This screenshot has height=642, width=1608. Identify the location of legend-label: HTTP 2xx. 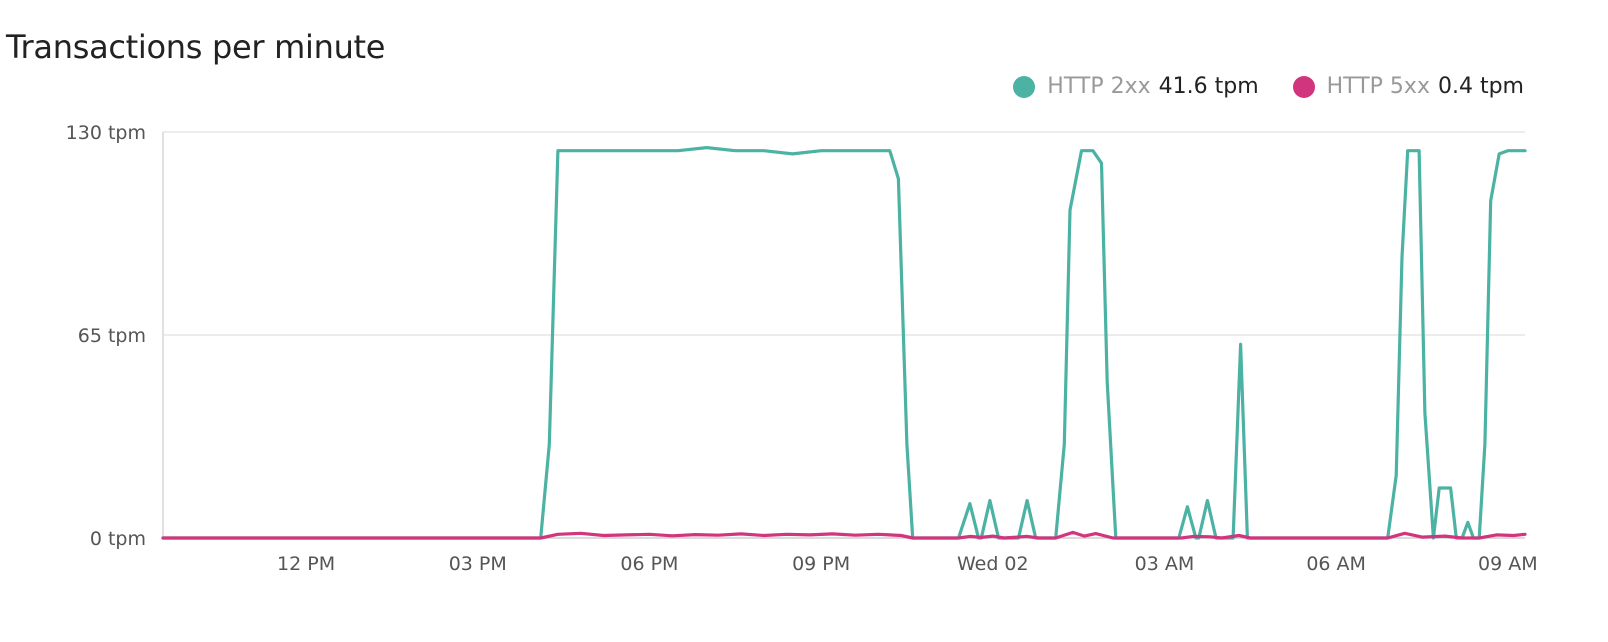
(1099, 86).